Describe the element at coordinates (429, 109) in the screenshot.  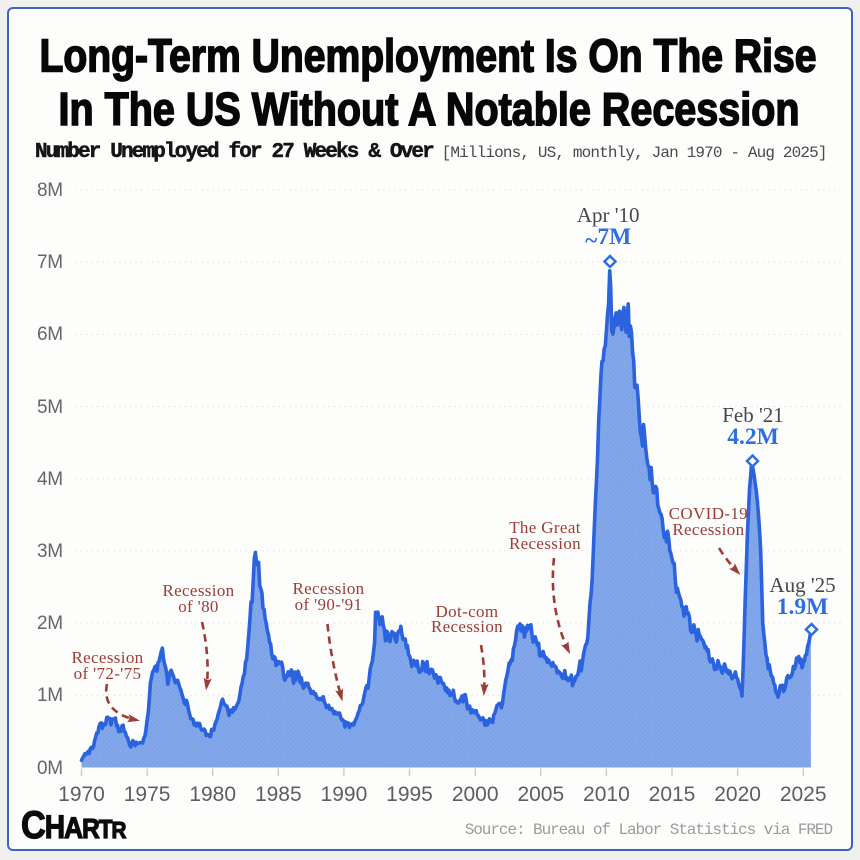
I see `svg-text:In The US Without A Notable Re: In The US Without A Notable Recession` at that location.